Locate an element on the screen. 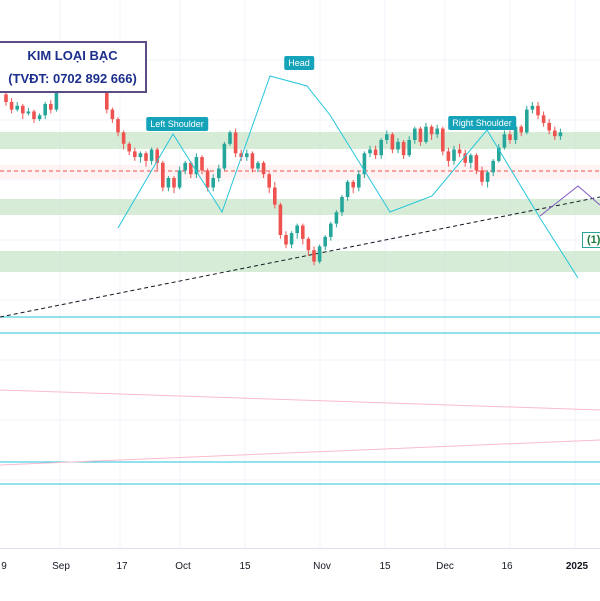 This screenshot has width=600, height=601. title-line-1: KIM LOẠI BẠC is located at coordinates (72, 55).